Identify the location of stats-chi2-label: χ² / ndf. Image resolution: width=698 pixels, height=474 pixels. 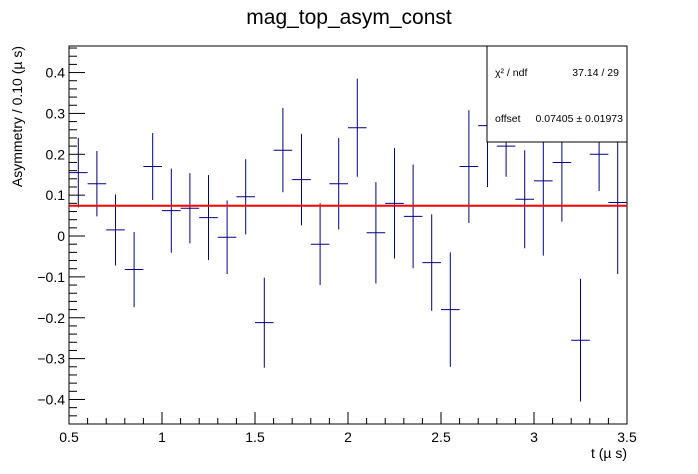
(511, 73).